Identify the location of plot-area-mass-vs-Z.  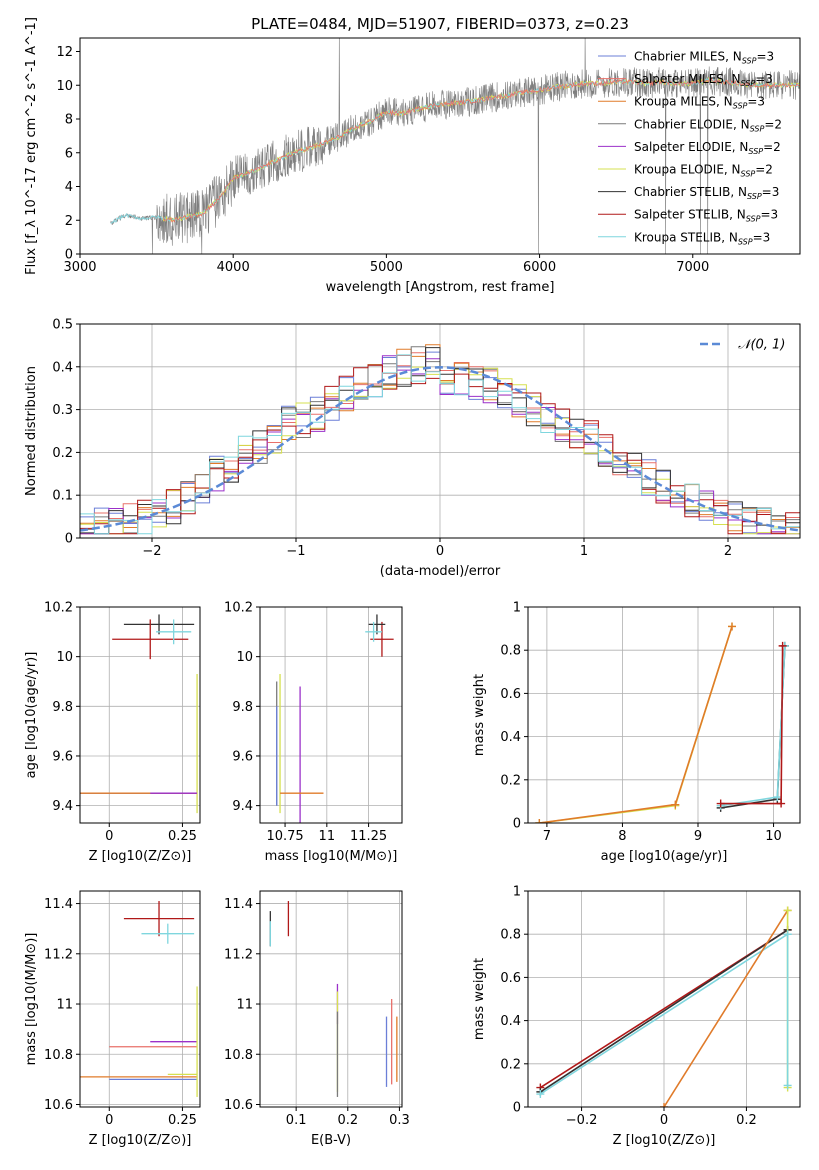
(139, 999).